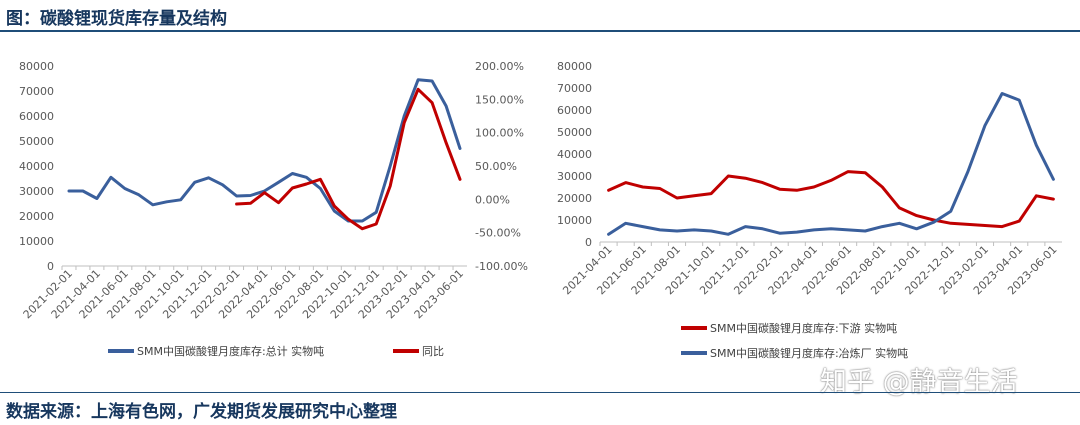 This screenshot has width=1080, height=425. Describe the element at coordinates (809, 353) in the screenshot. I see `legend-label-smelter: SMM中国碳酸锂月度库存:冶炼厂 实物吨` at that location.